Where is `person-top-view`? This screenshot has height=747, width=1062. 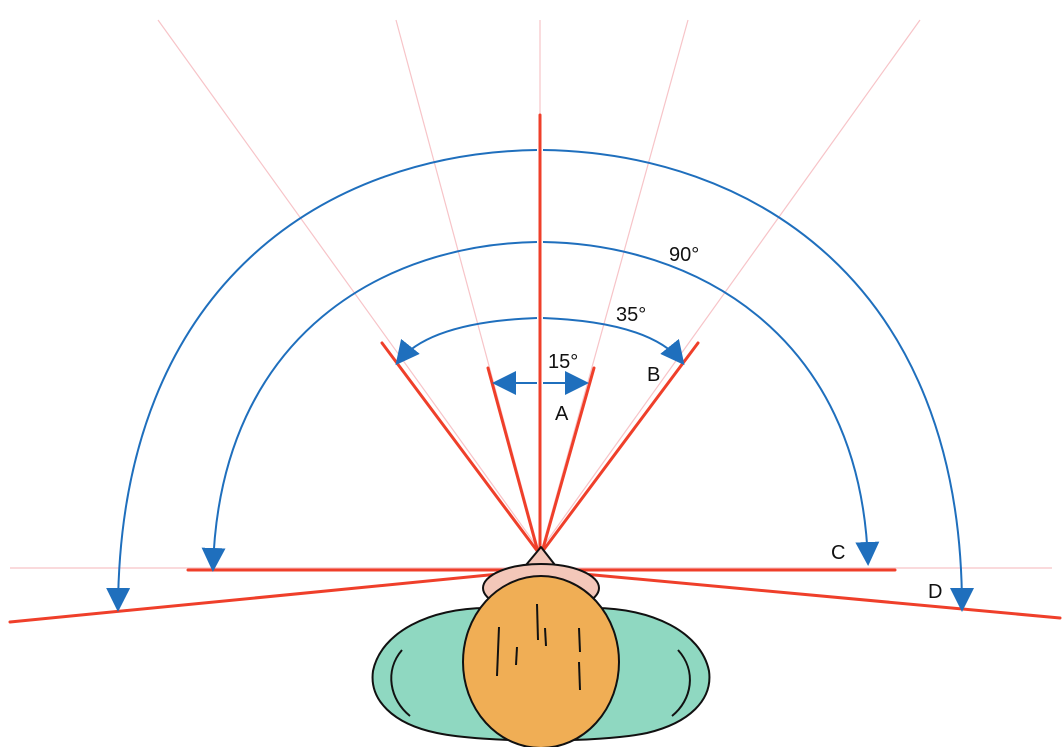
person-top-view is located at coordinates (541, 646).